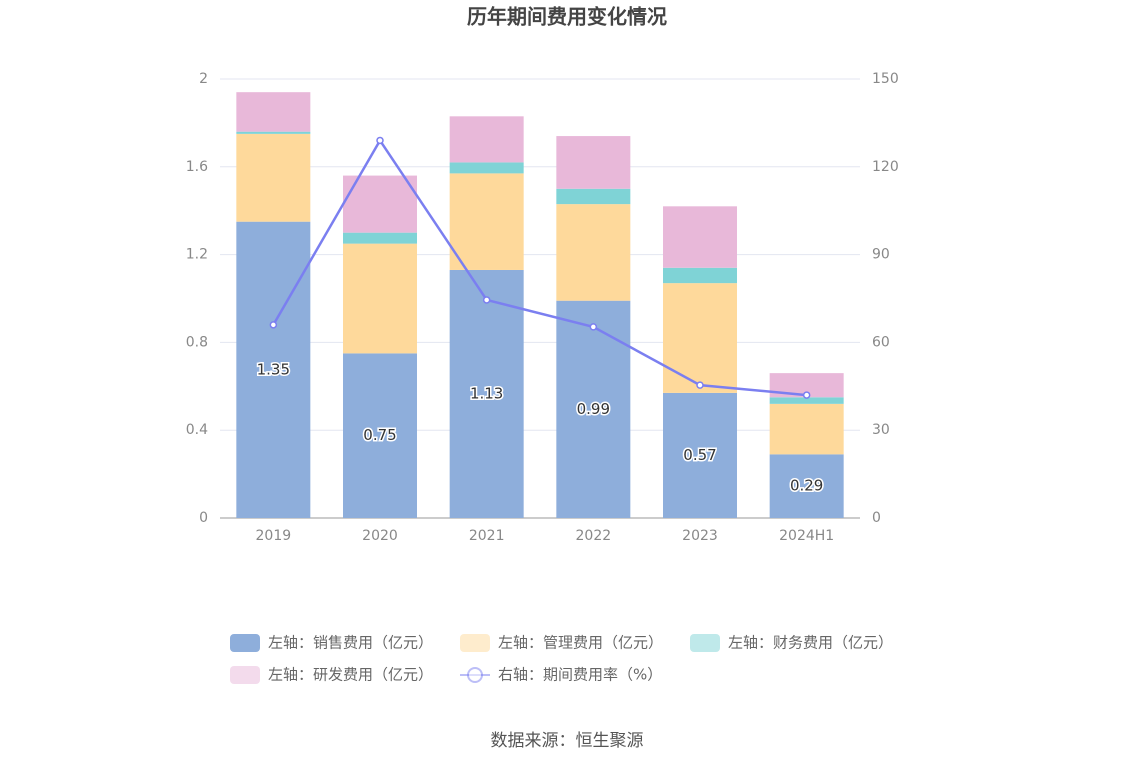 The height and width of the screenshot is (766, 1134). What do you see at coordinates (881, 342) in the screenshot?
I see `y2-tick-label: 60` at bounding box center [881, 342].